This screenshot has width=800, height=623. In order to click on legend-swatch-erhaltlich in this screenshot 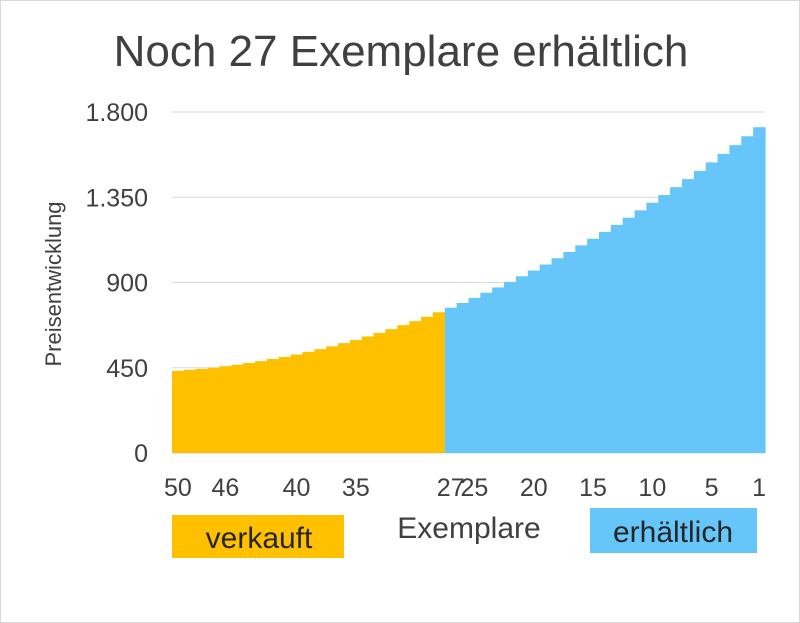, I will do `click(673, 530)`.